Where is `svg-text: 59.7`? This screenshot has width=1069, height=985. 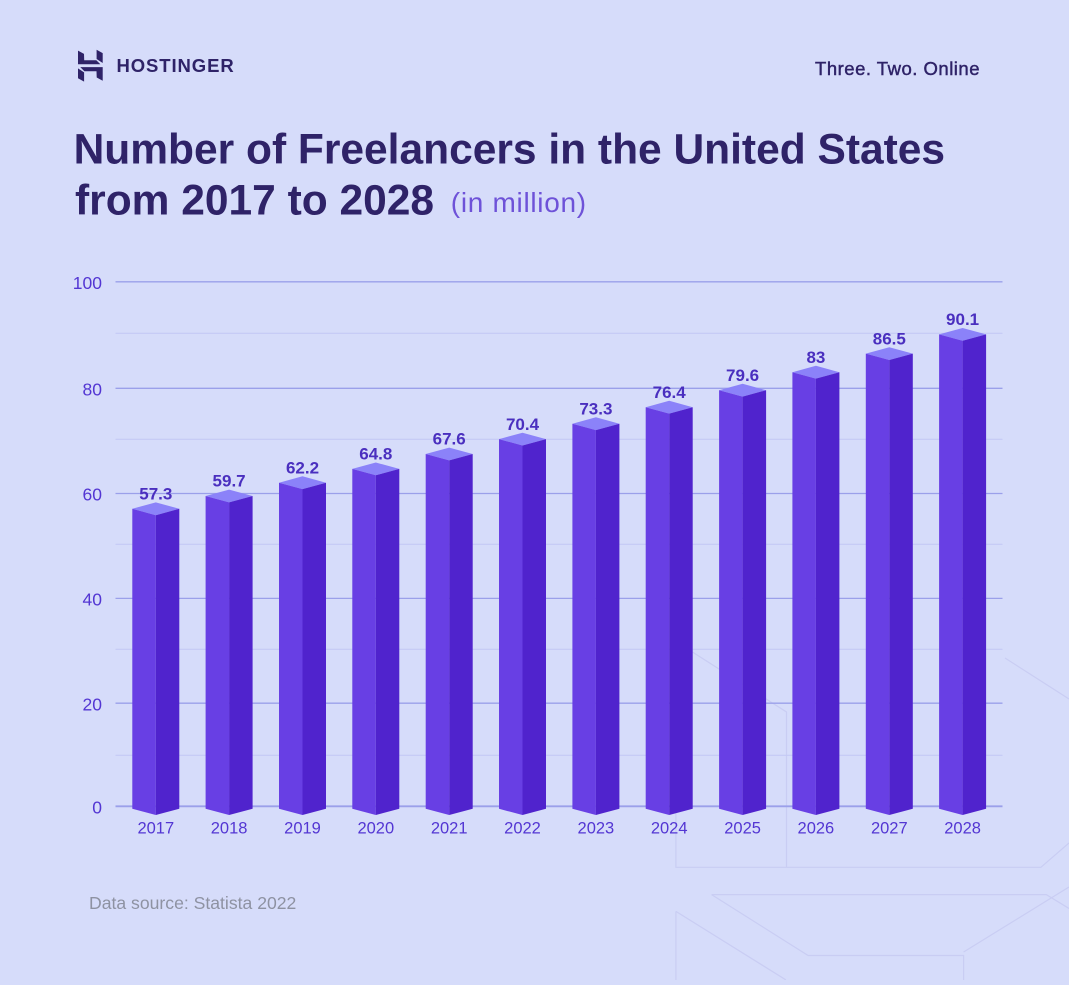 svg-text: 59.7 is located at coordinates (229, 481).